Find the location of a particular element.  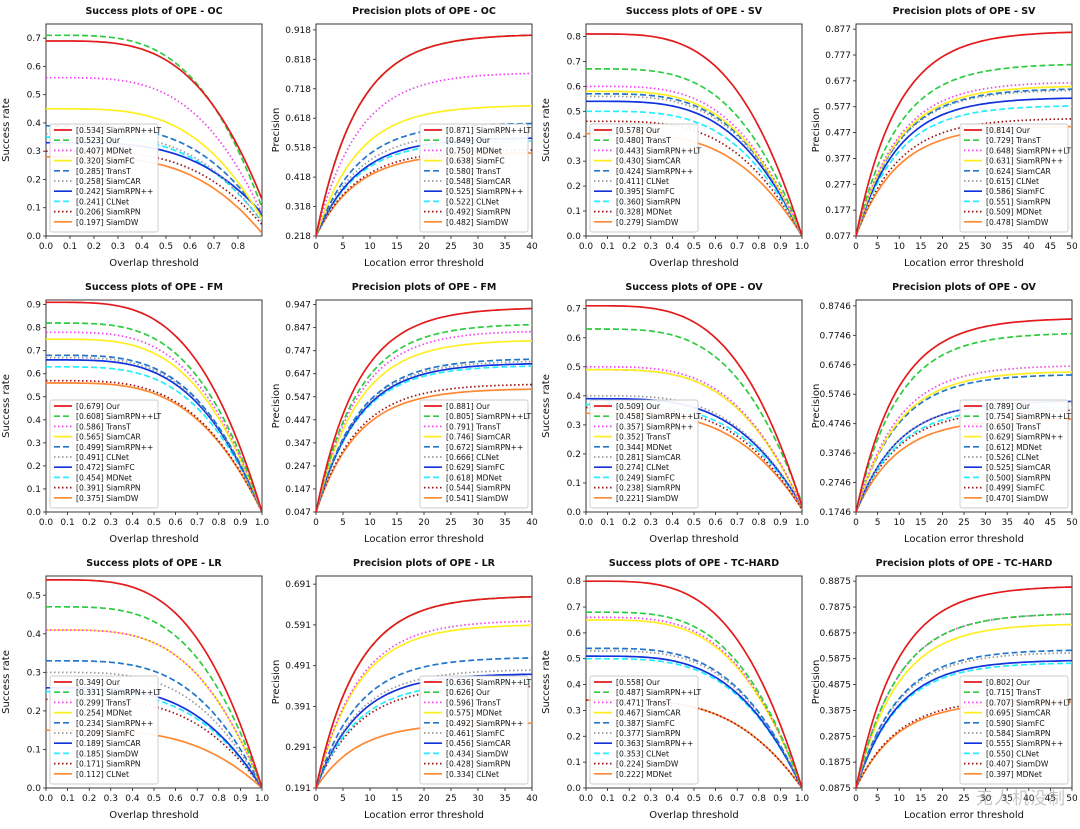

y-tick-label: 0.5 is located at coordinates (34, 596).